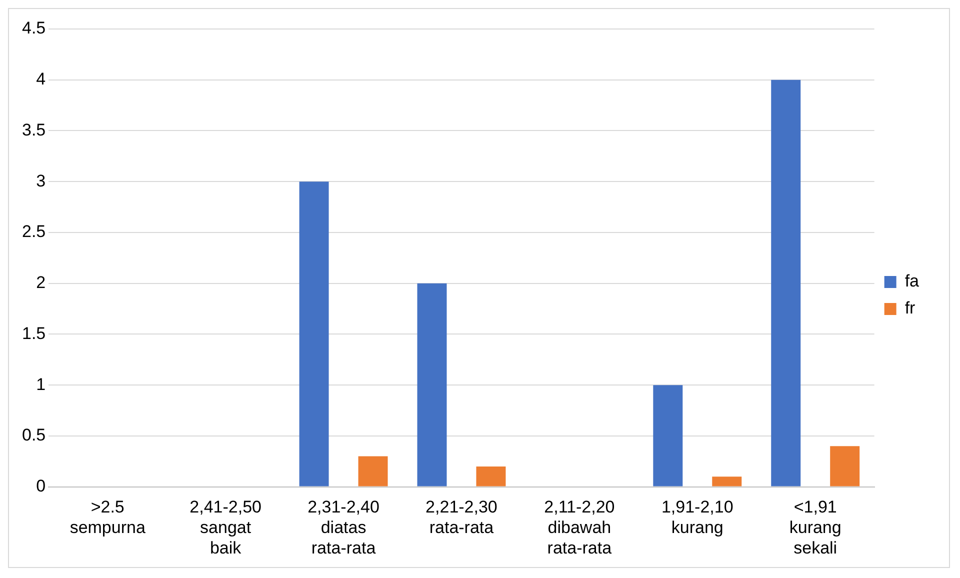  I want to click on y-tick-label: 1, so click(41, 384).